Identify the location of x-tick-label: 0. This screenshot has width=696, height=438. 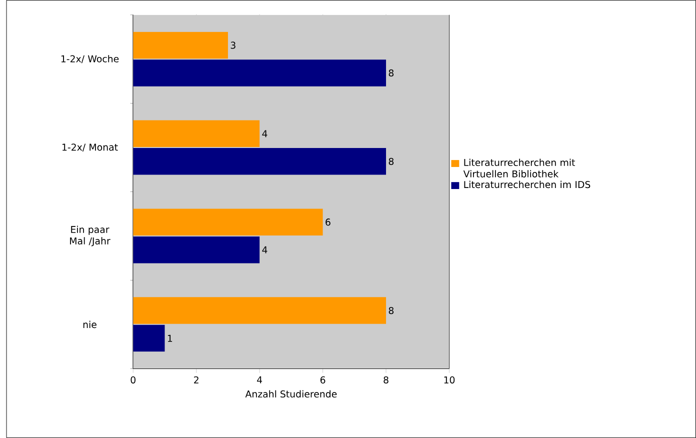
(133, 380).